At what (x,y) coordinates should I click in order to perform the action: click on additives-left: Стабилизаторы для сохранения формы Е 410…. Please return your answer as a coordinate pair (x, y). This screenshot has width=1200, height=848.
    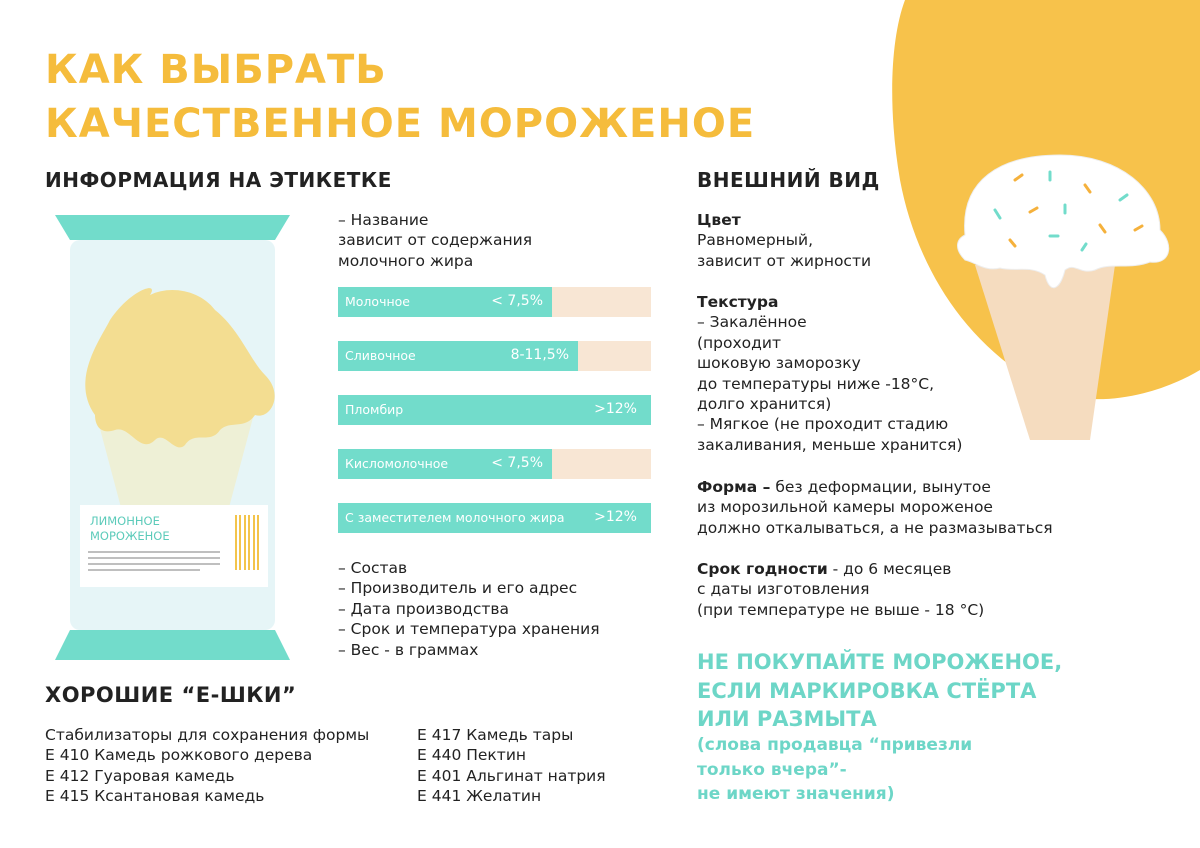
    Looking at the image, I should click on (207, 766).